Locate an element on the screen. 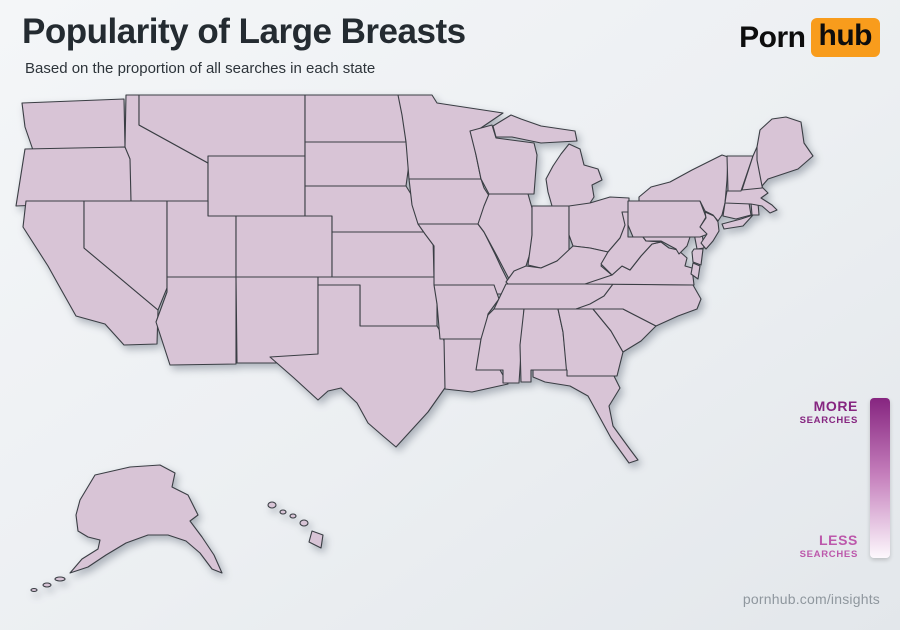 The width and height of the screenshot is (900, 630). logo-text-porn: Porn is located at coordinates (772, 37).